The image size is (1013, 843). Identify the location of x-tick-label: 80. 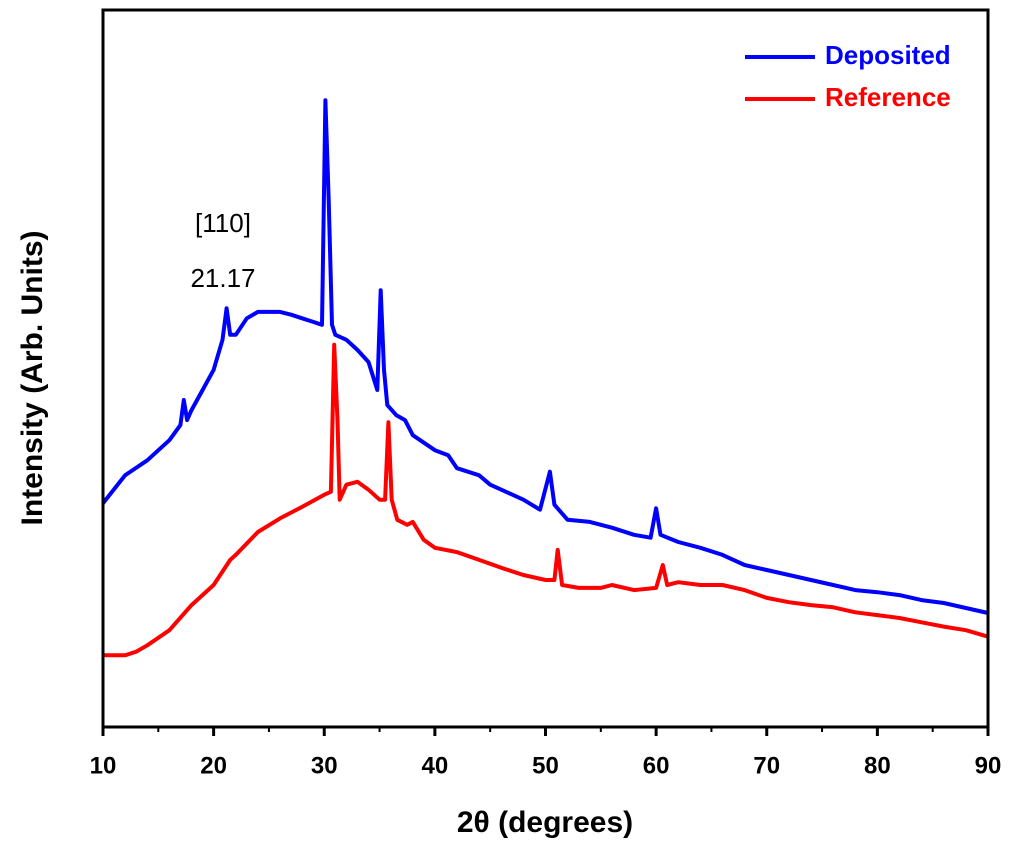
(877, 765).